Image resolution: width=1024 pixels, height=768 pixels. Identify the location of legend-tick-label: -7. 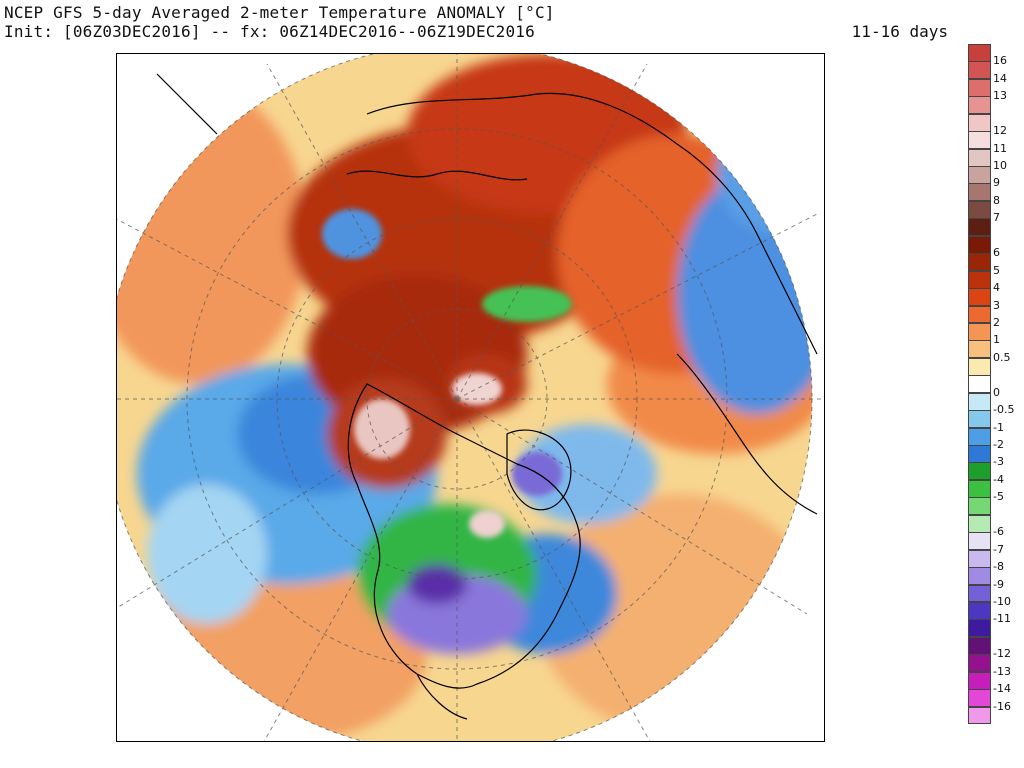
(998, 549).